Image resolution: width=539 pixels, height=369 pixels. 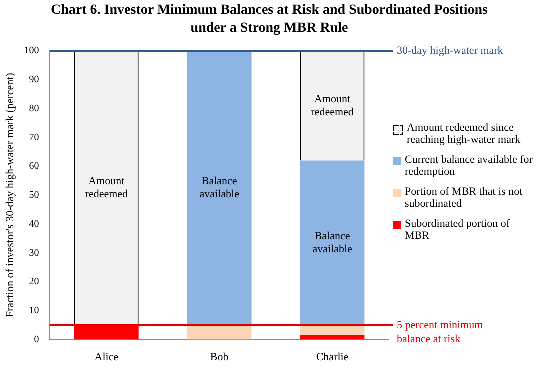 I want to click on y-tick-label: 90, so click(x=34, y=80).